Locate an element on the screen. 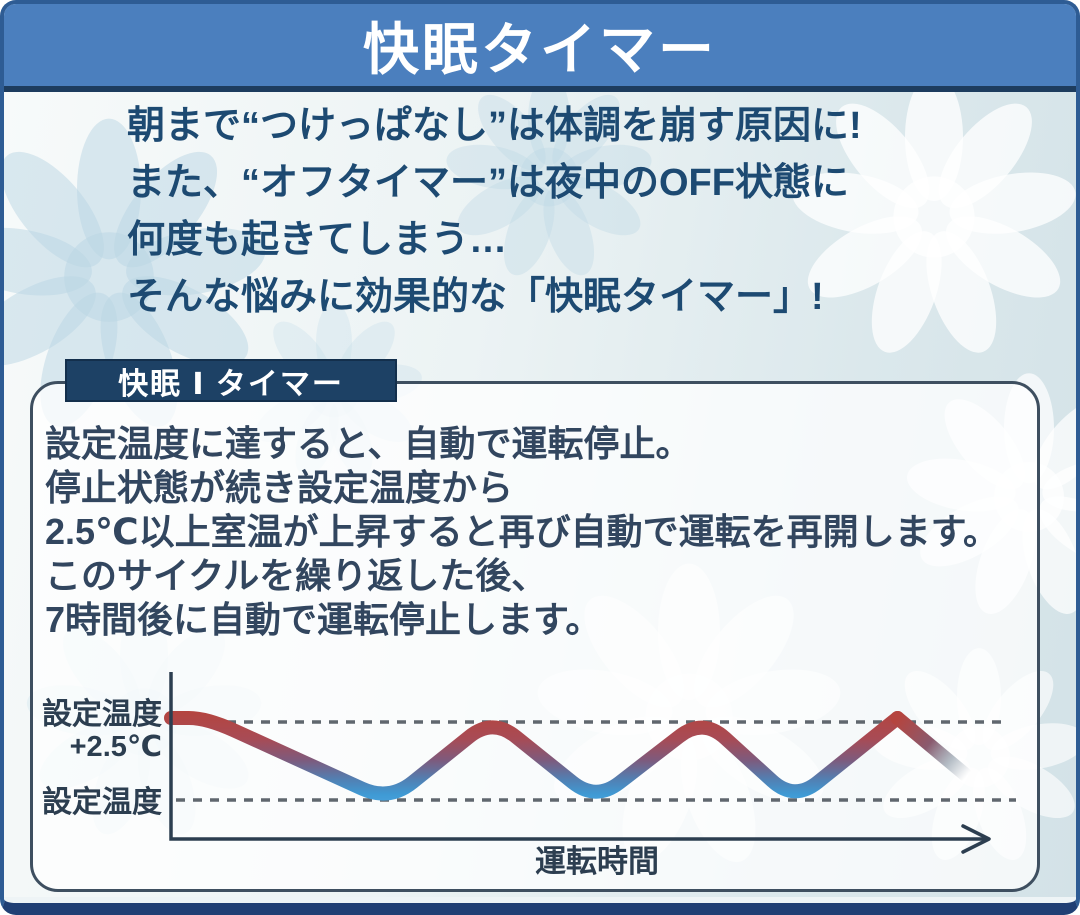 The image size is (1080, 915). intro-line: そんな悩みに効果的な「快眠タイマー」! is located at coordinates (475, 297).